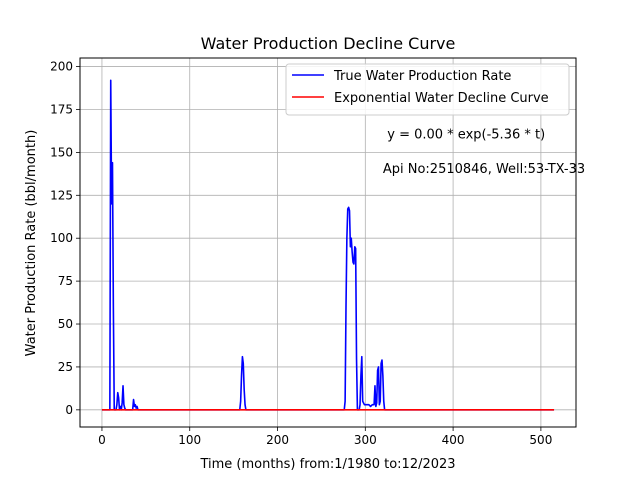 This screenshot has width=640, height=480. Describe the element at coordinates (69, 410) in the screenshot. I see `y-tick-label: 0` at that location.